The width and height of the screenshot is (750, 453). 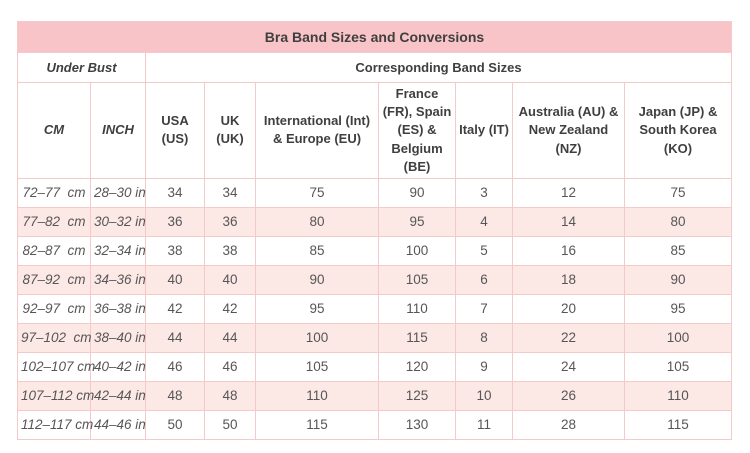 What do you see at coordinates (118, 130) in the screenshot?
I see `column-header-1: INCH` at bounding box center [118, 130].